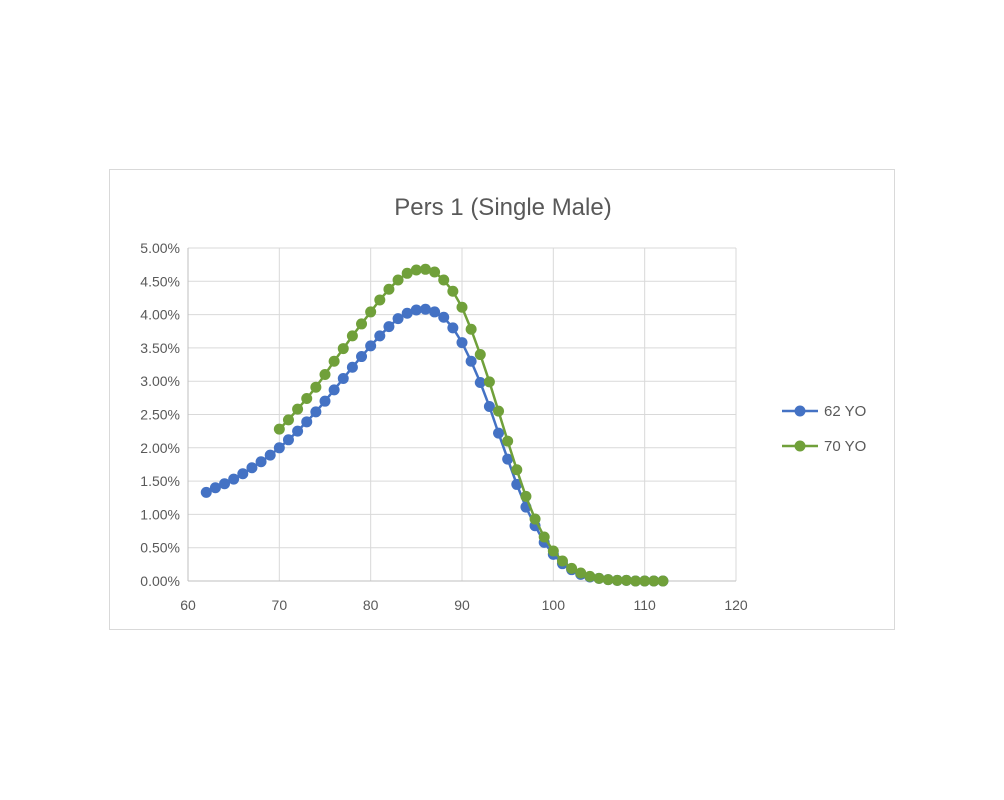 This screenshot has height=800, width=1004. I want to click on x-tick-label: 110, so click(645, 605).